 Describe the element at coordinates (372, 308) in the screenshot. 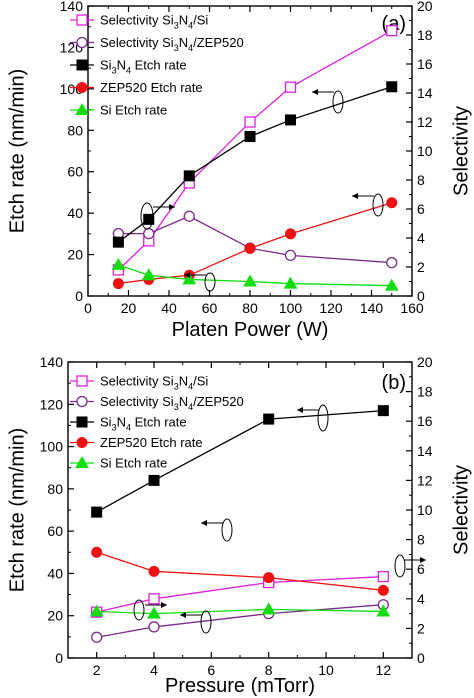

I see `x-tick-label: 140` at that location.